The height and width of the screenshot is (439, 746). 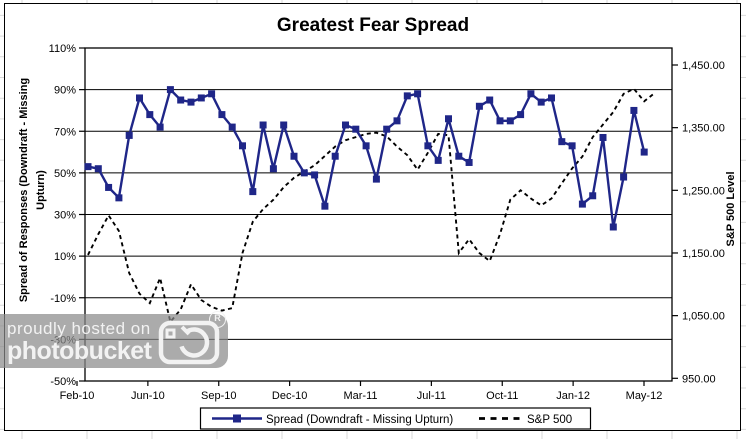 What do you see at coordinates (41, 190) in the screenshot?
I see `y-left-axis-title-line2: Upturn)` at bounding box center [41, 190].